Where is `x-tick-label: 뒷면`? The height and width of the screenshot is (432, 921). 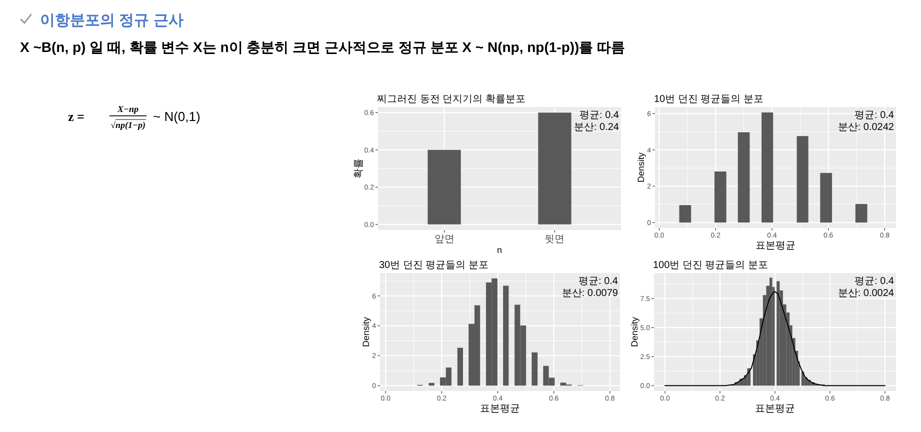
x-tick-label: 뒷면 is located at coordinates (554, 239).